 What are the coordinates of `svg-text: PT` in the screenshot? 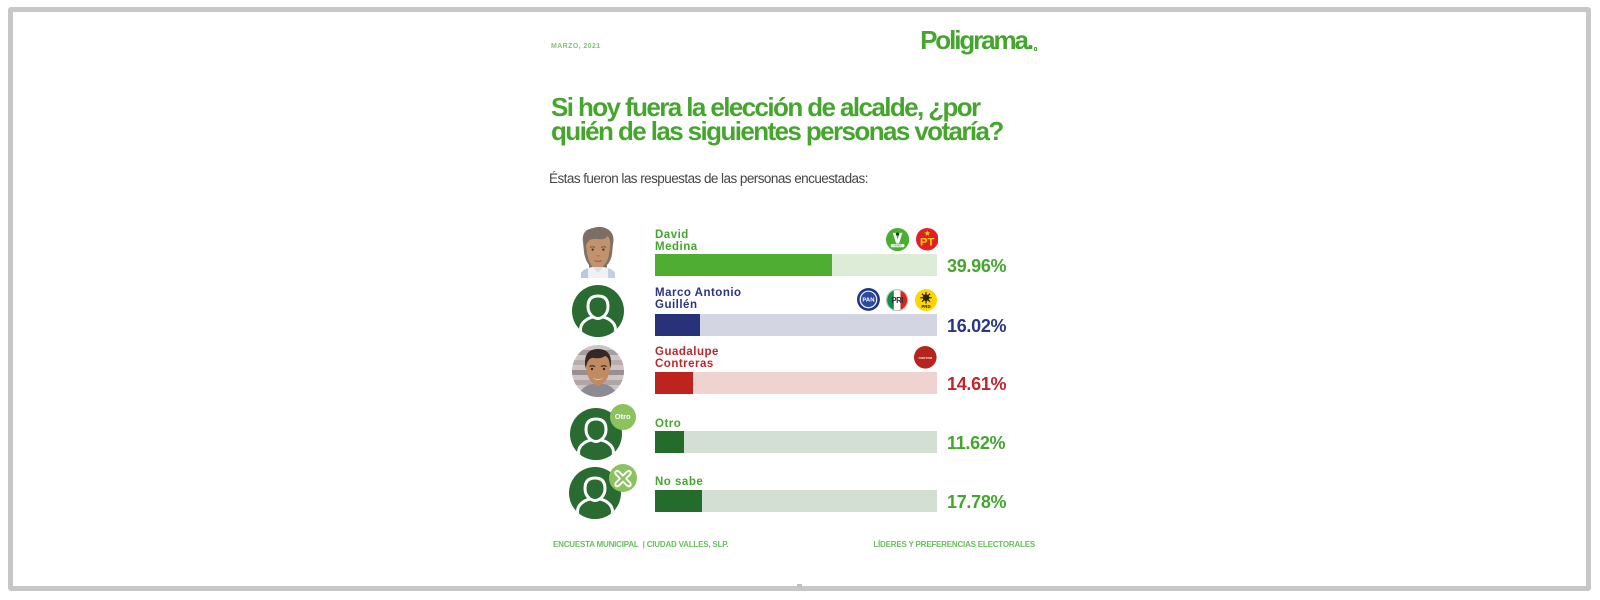 It's located at (927, 243).